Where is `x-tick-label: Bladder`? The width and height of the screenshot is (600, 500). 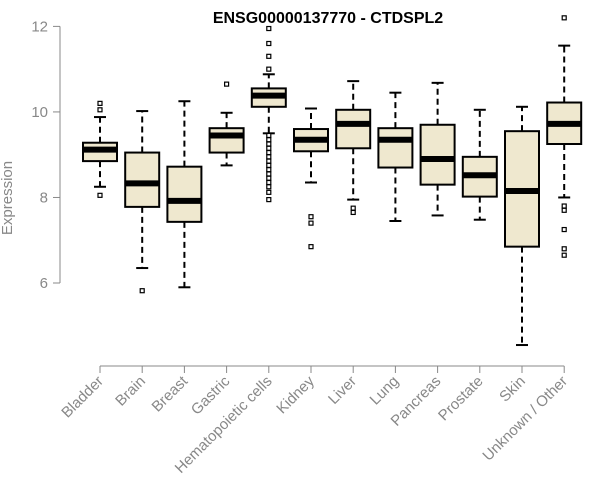 x-tick-label: Bladder is located at coordinates (82, 397).